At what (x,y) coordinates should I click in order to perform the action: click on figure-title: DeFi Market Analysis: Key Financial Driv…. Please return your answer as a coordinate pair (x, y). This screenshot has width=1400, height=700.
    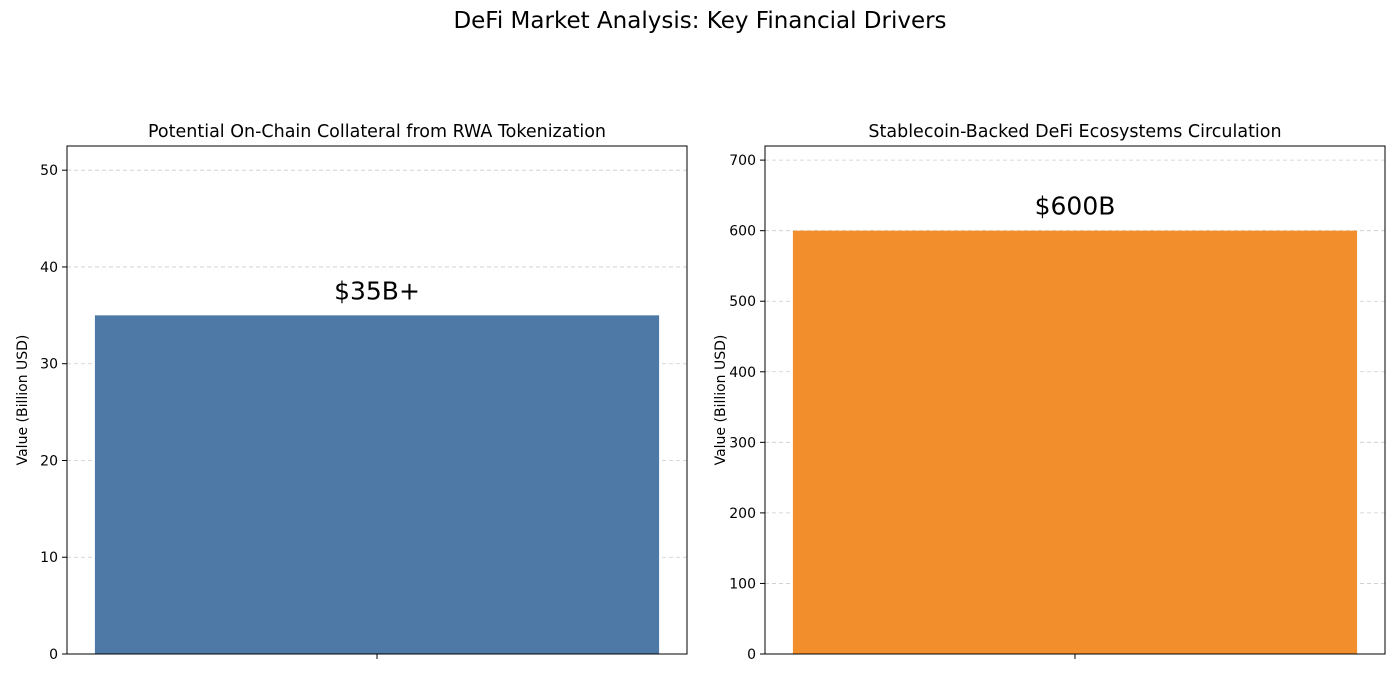
    Looking at the image, I should click on (700, 21).